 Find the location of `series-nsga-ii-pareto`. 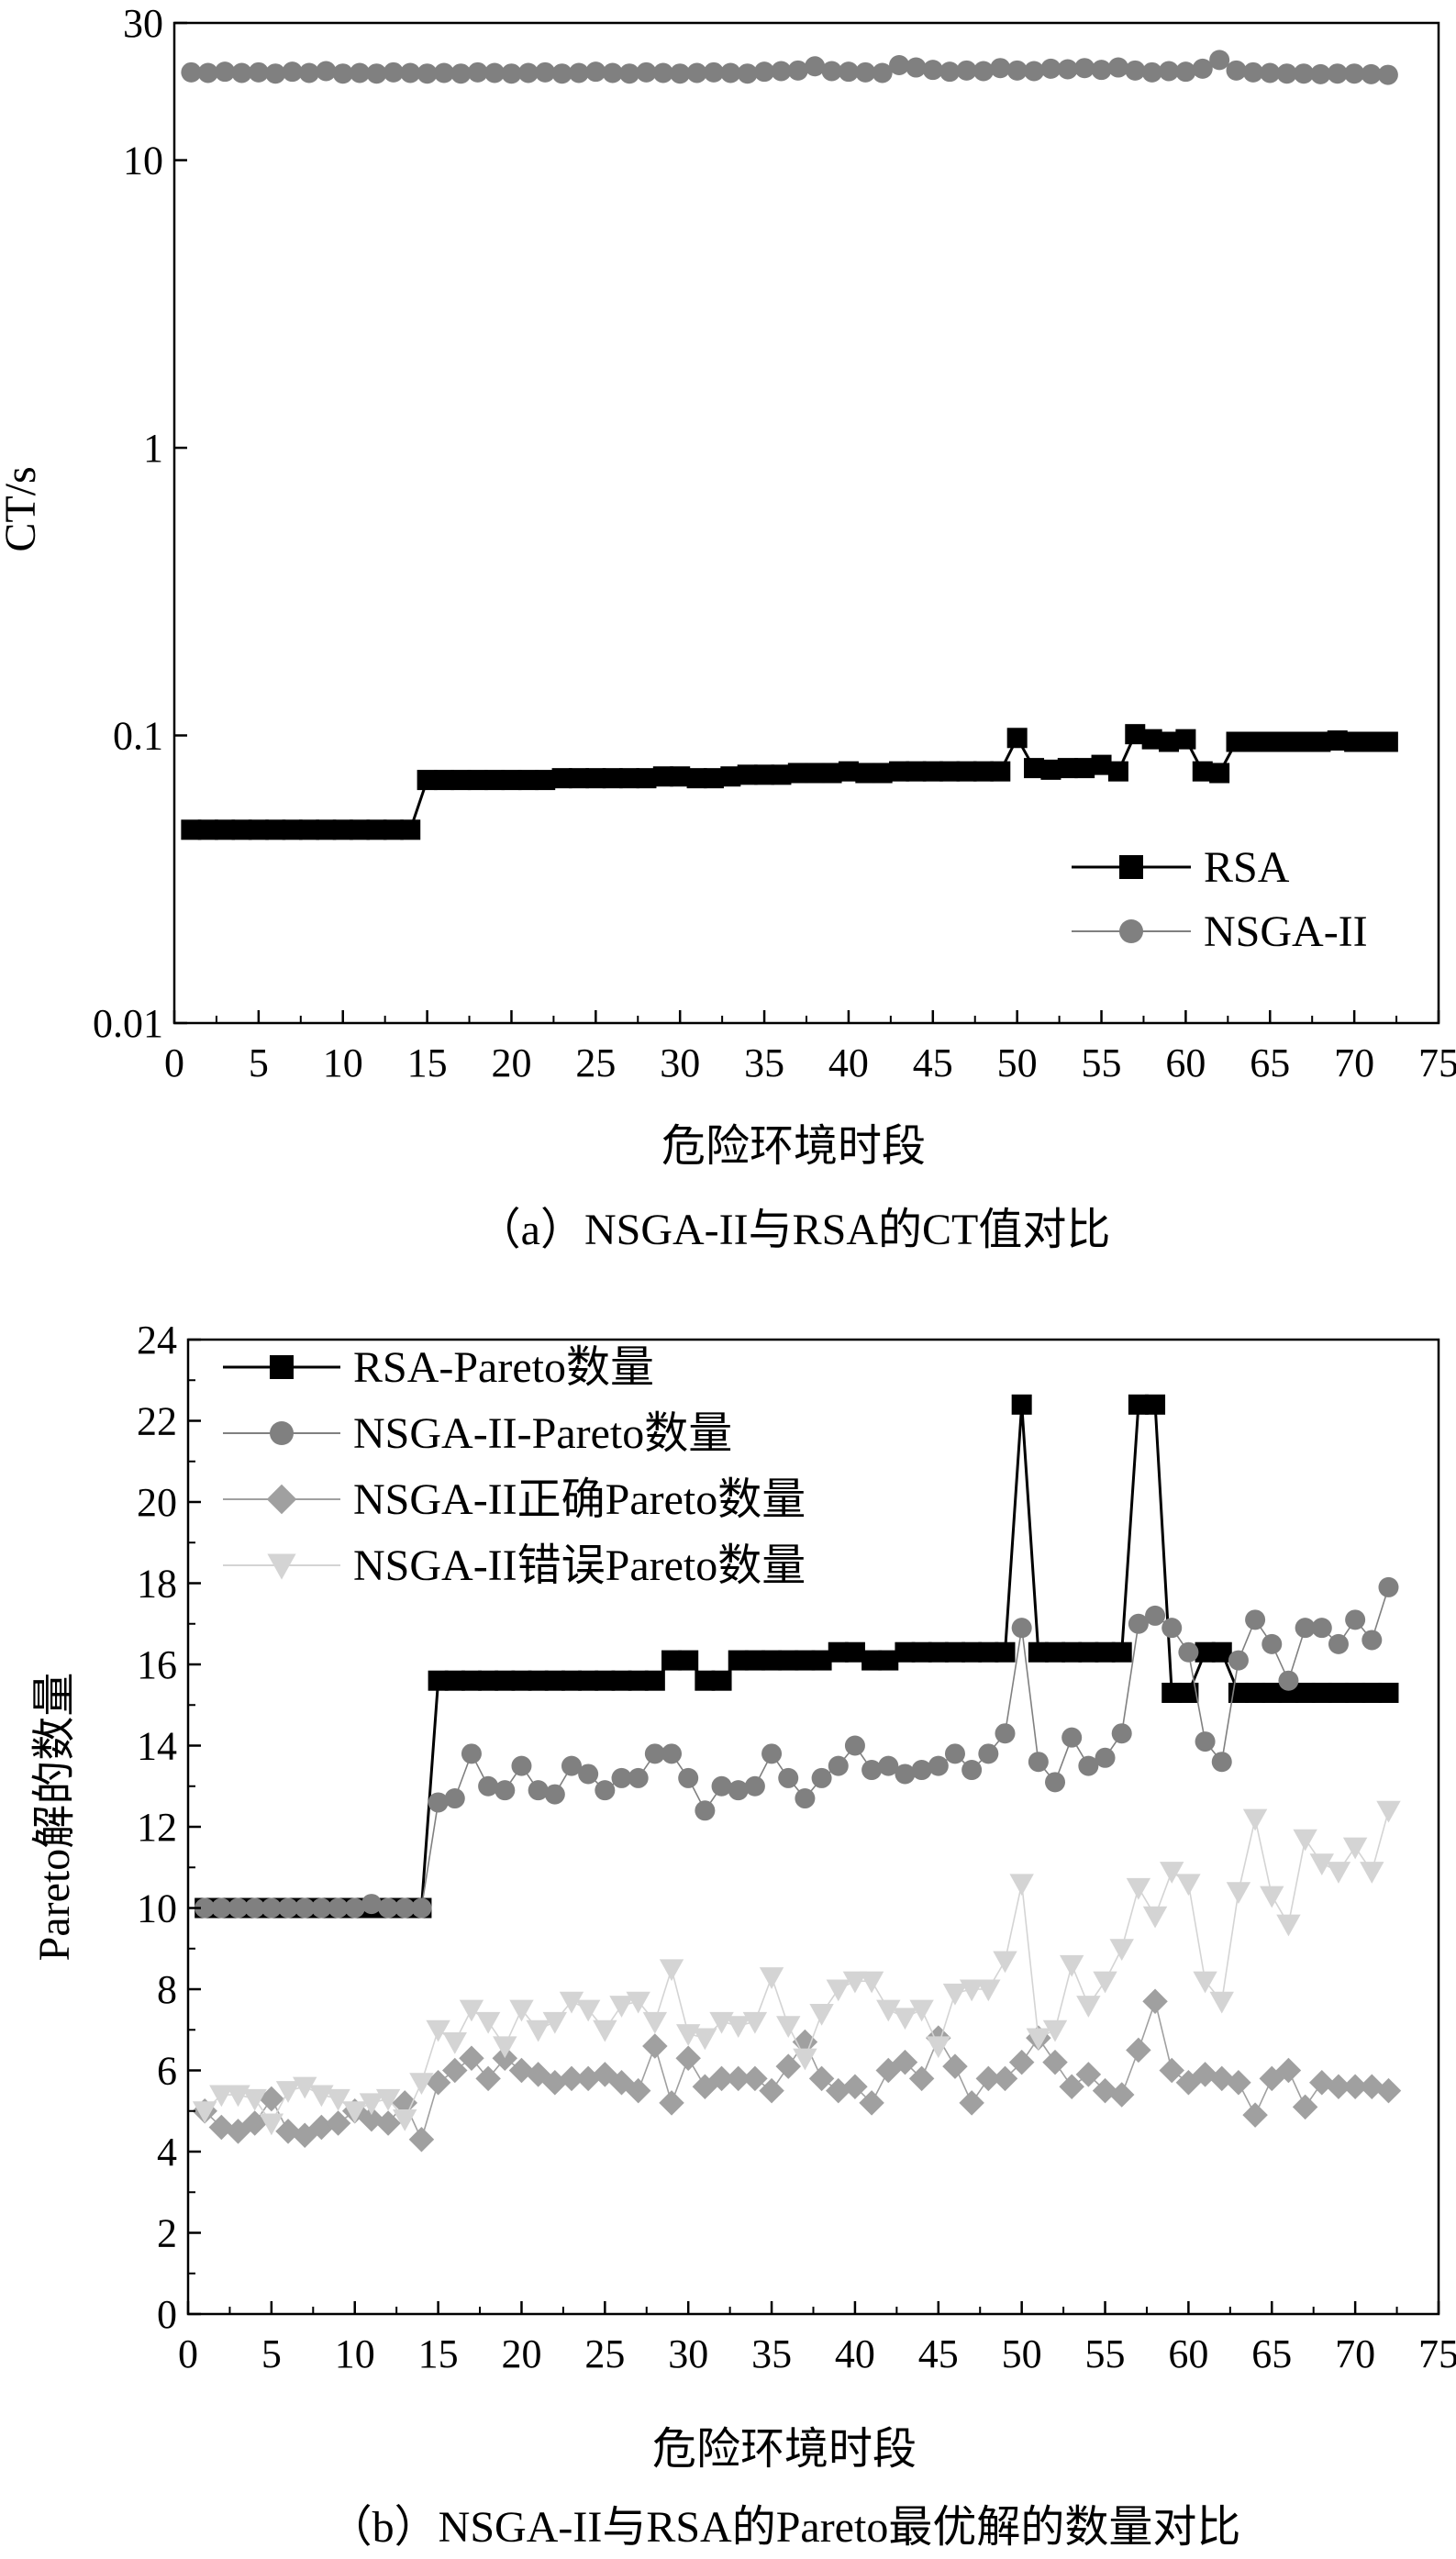

series-nsga-ii-pareto is located at coordinates (797, 2070).